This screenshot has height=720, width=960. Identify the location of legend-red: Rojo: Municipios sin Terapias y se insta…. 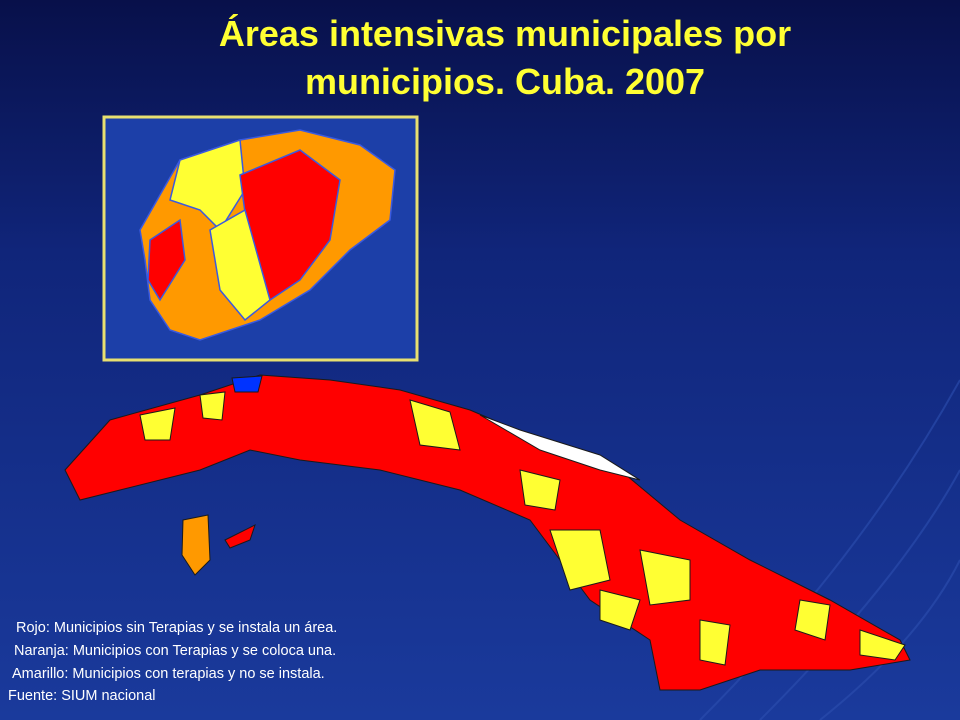
(177, 628).